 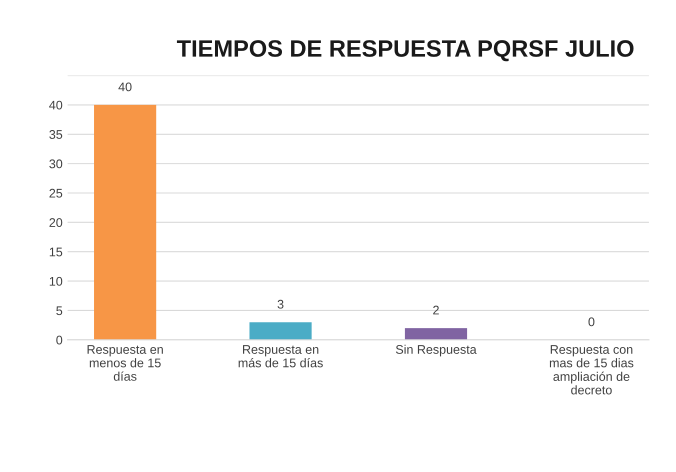 I want to click on x-tick-label: Respuesta en más de 15 días, so click(x=280, y=356).